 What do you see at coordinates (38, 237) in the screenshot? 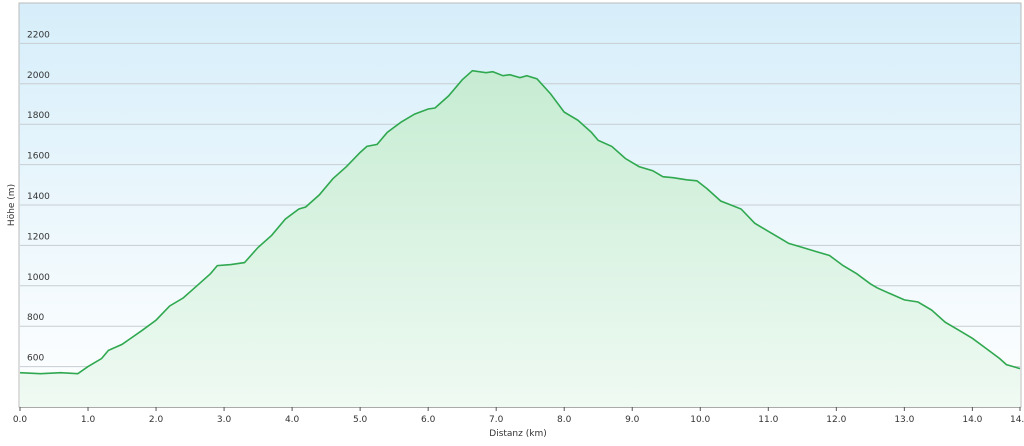
I see `y-tick-label: 1200` at bounding box center [38, 237].